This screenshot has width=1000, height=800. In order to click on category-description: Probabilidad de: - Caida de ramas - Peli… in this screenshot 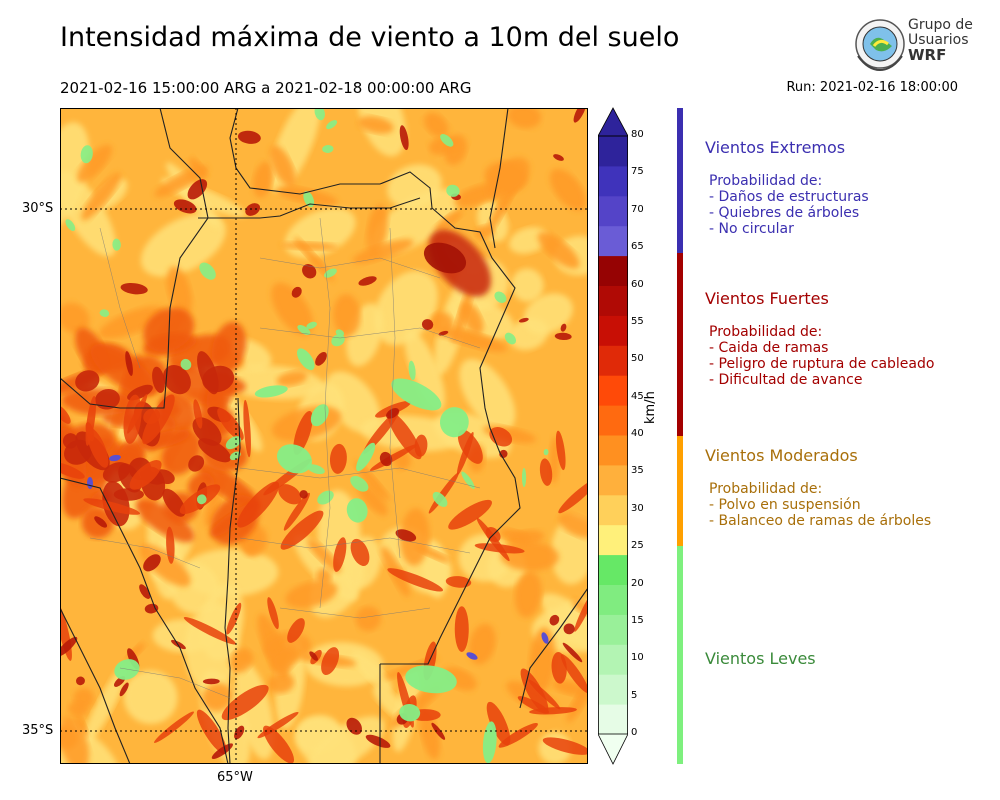, I will do `click(821, 356)`.